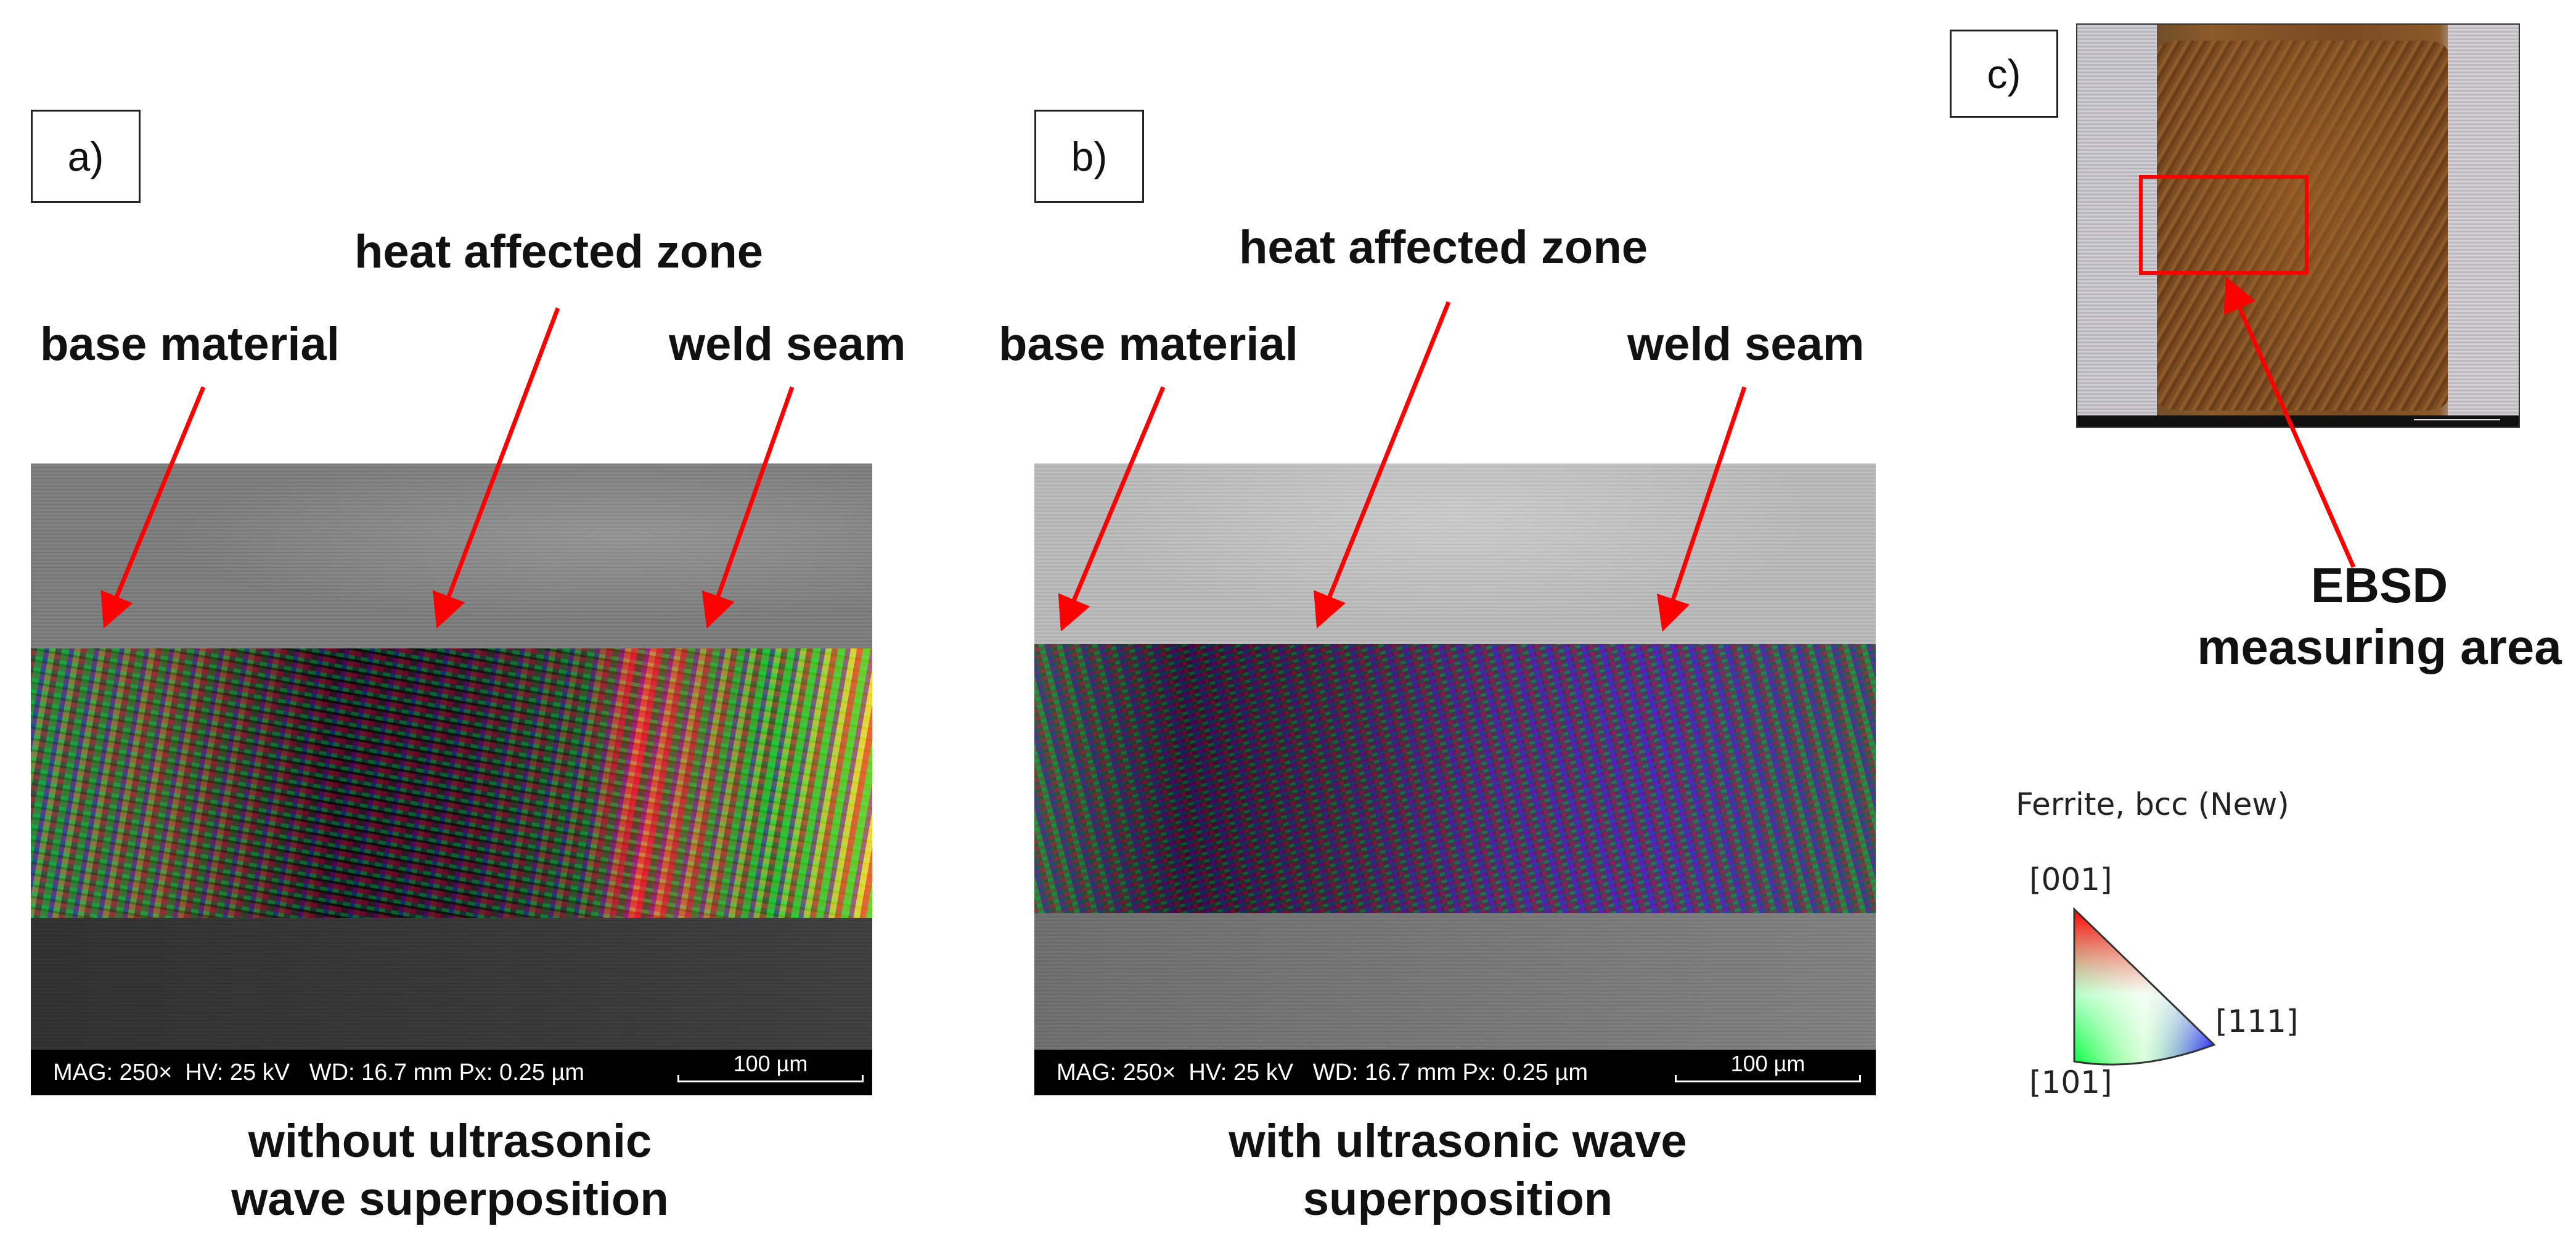  What do you see at coordinates (1701, 509) in the screenshot?
I see `panel-b-arrow-weld` at bounding box center [1701, 509].